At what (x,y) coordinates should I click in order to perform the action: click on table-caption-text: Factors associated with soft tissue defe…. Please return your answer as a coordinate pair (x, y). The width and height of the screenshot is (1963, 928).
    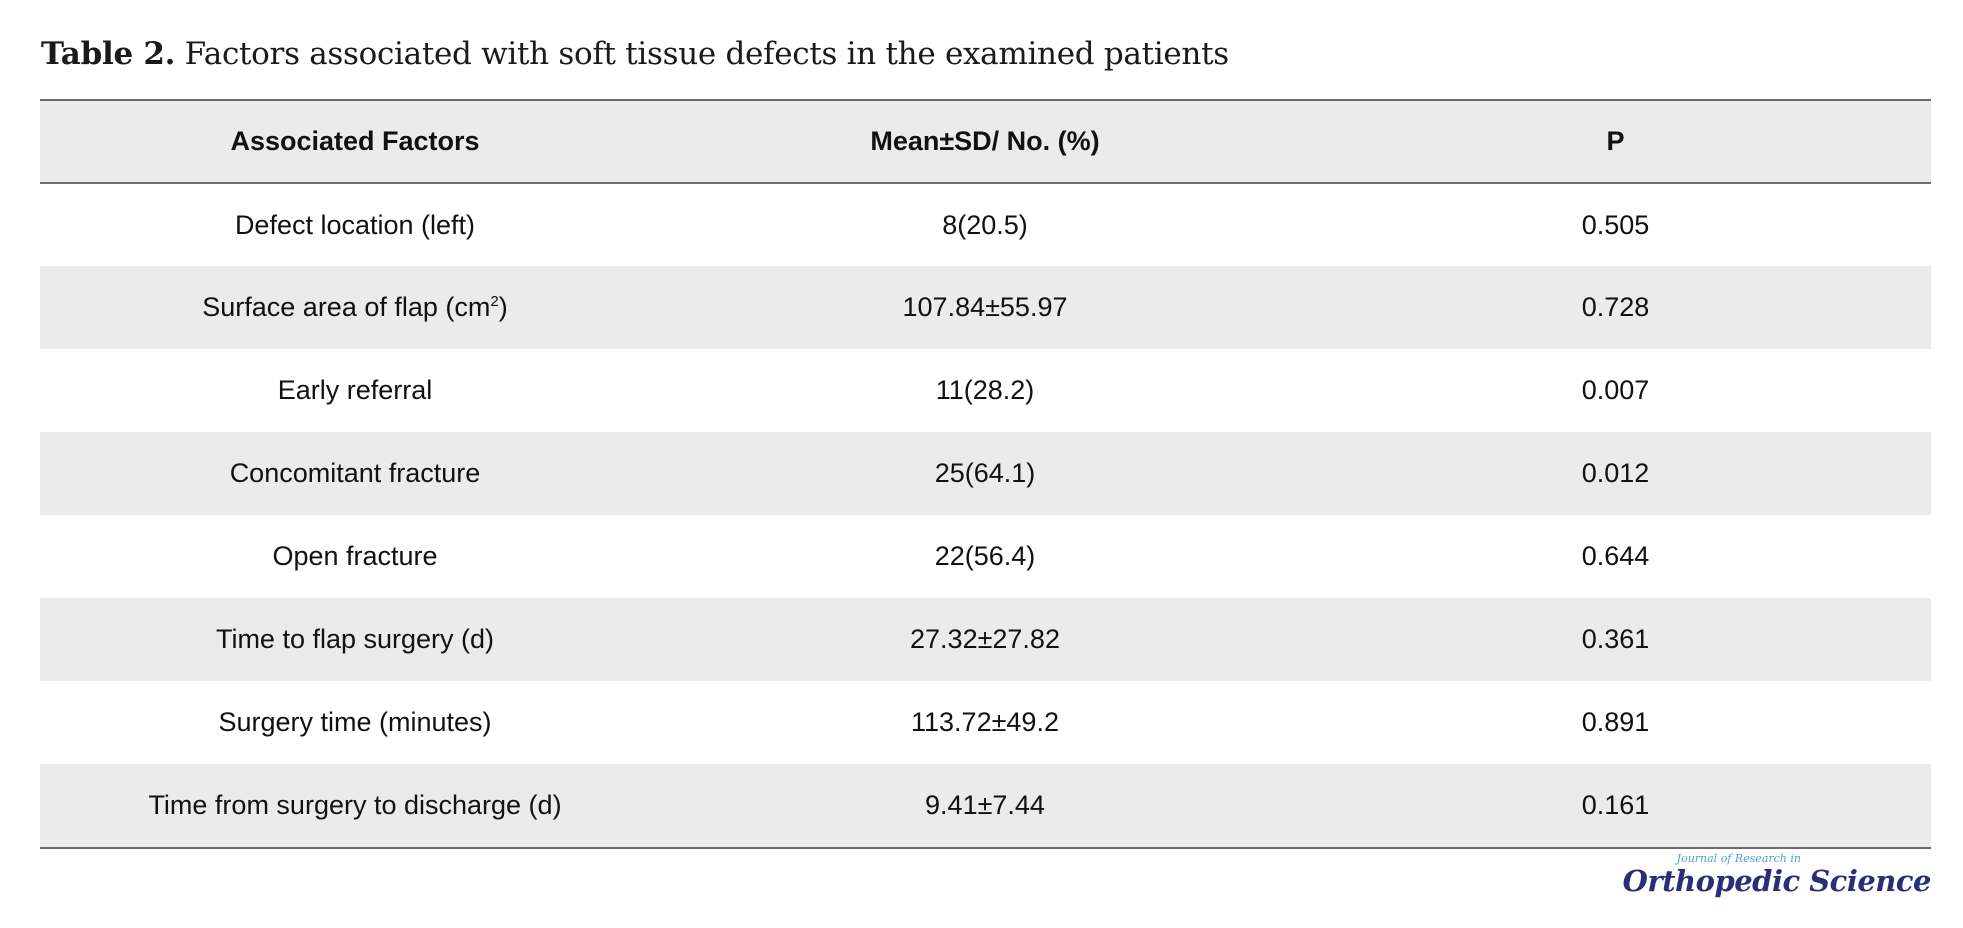
    Looking at the image, I should click on (702, 54).